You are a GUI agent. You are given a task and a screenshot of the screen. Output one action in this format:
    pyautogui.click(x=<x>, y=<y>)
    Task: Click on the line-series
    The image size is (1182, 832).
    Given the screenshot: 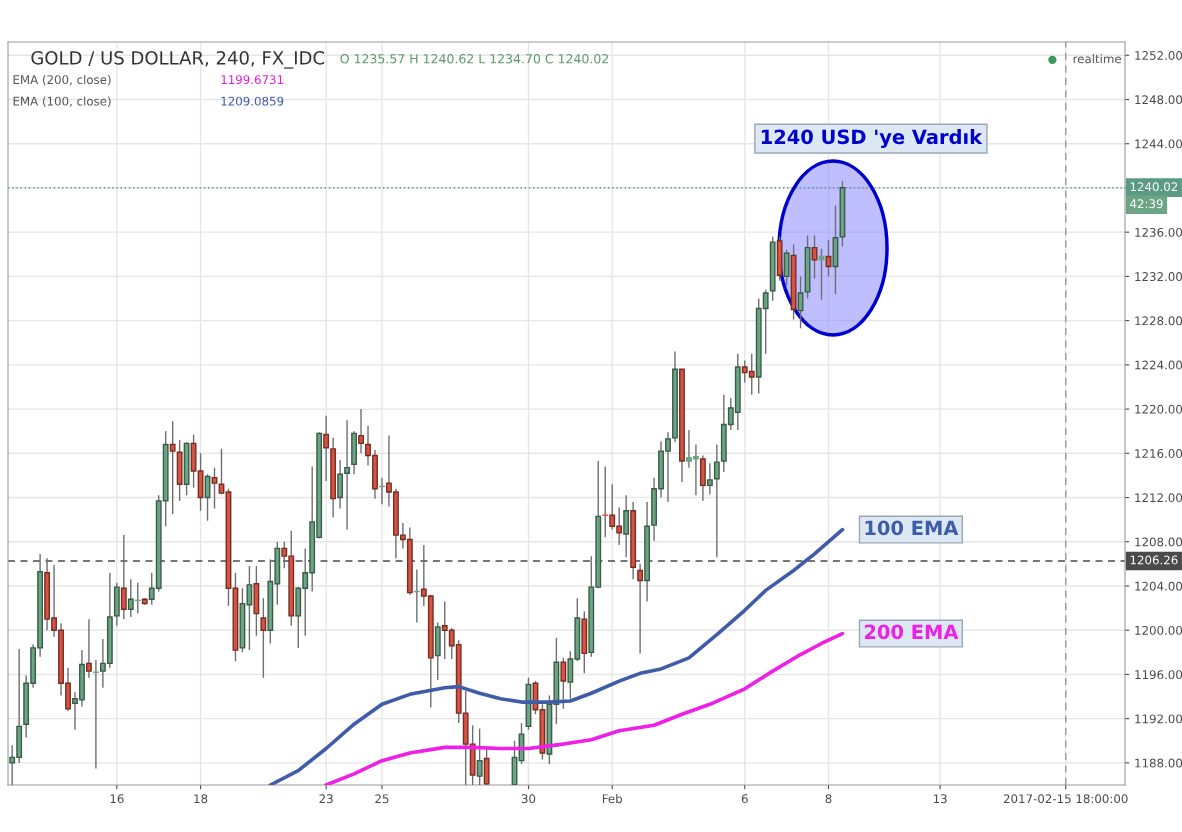 What is the action you would take?
    pyautogui.click(x=584, y=708)
    